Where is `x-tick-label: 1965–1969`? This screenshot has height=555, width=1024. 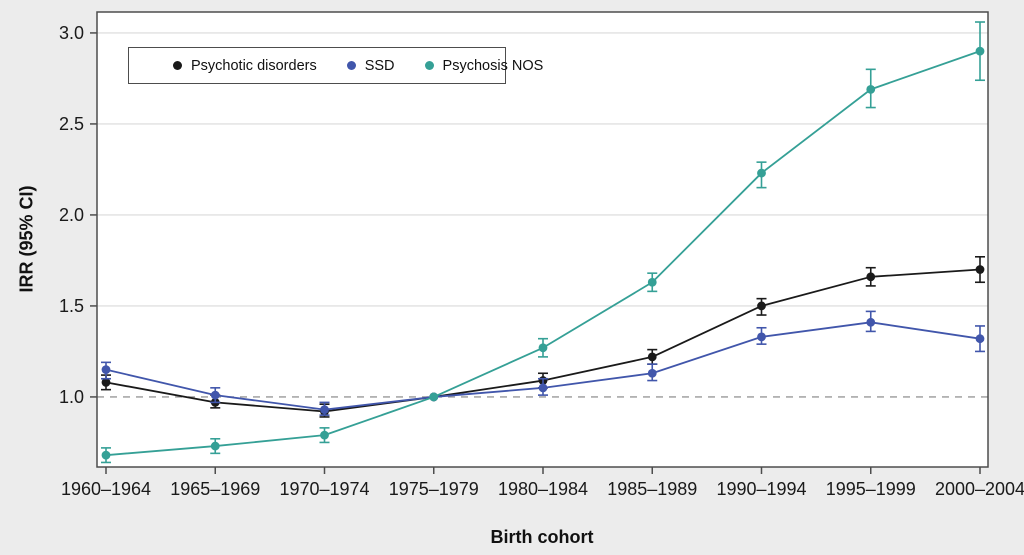
x-tick-label: 1965–1969 is located at coordinates (215, 489).